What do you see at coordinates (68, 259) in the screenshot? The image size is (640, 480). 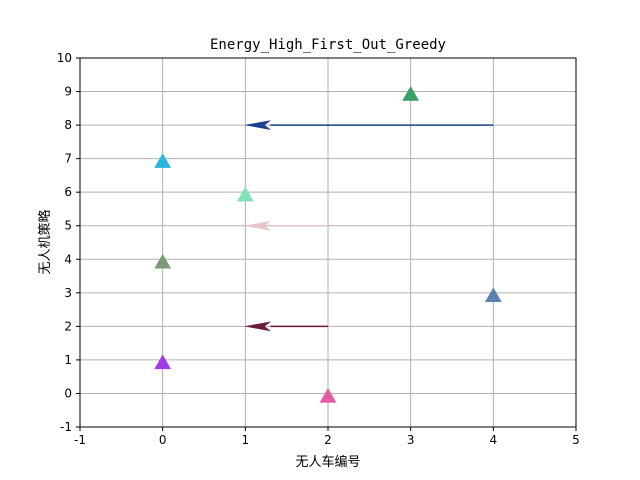 I see `y-tick-label: 4` at bounding box center [68, 259].